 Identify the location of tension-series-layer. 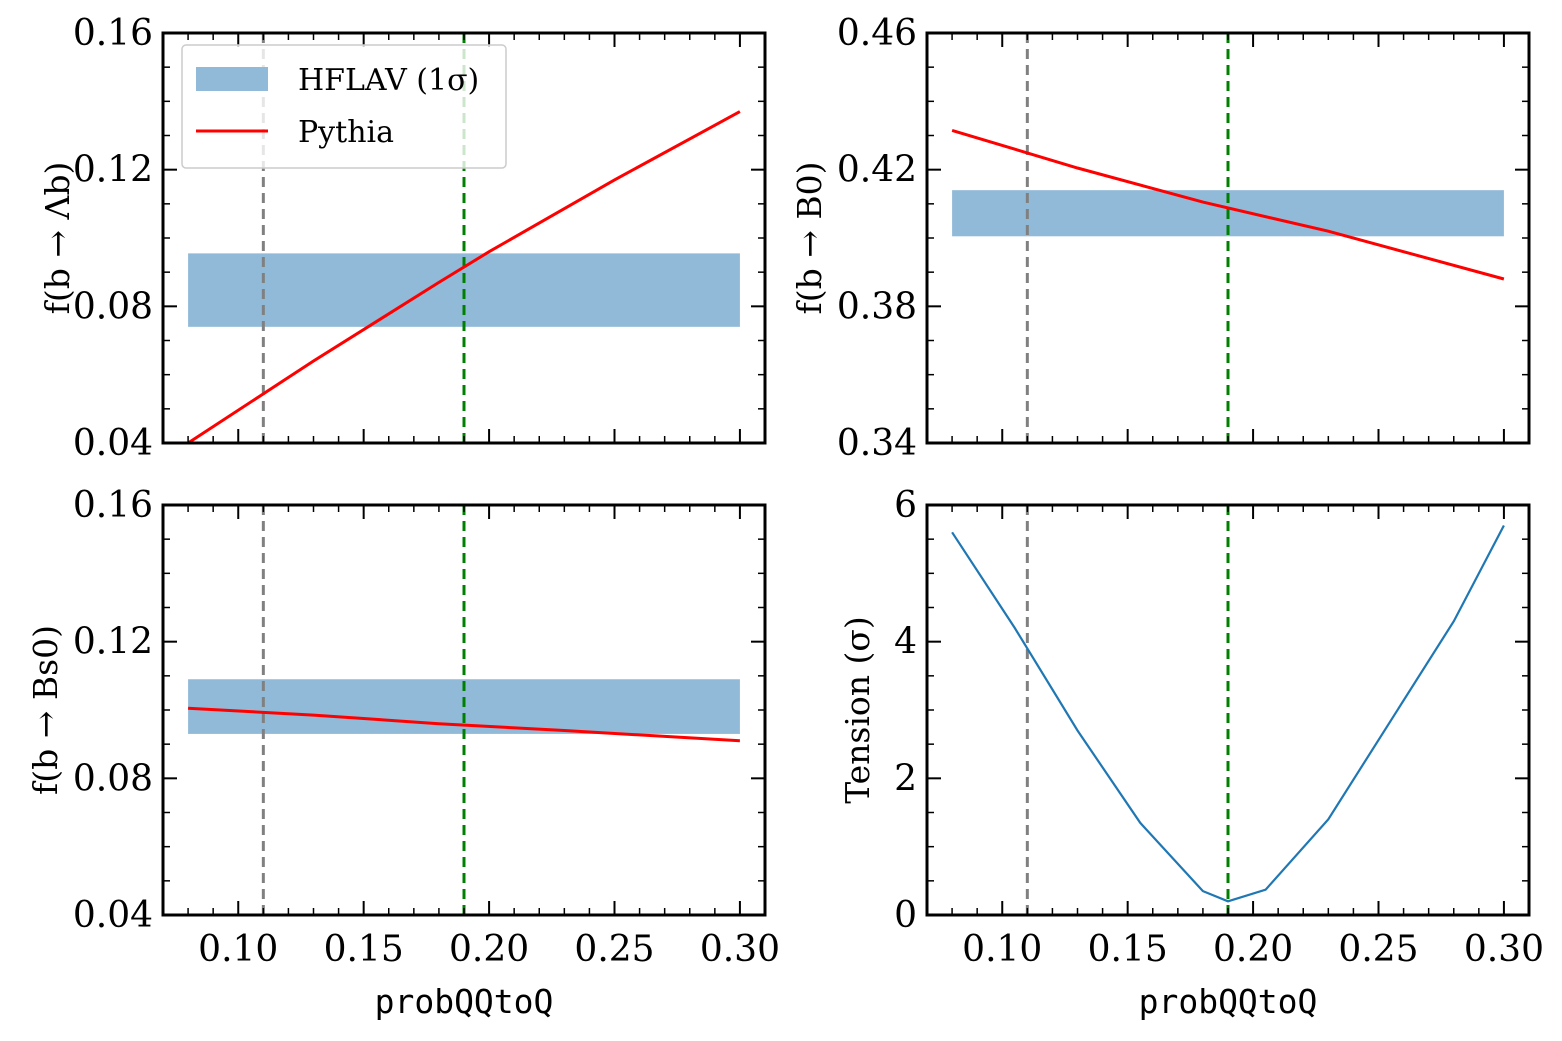
(1228, 713).